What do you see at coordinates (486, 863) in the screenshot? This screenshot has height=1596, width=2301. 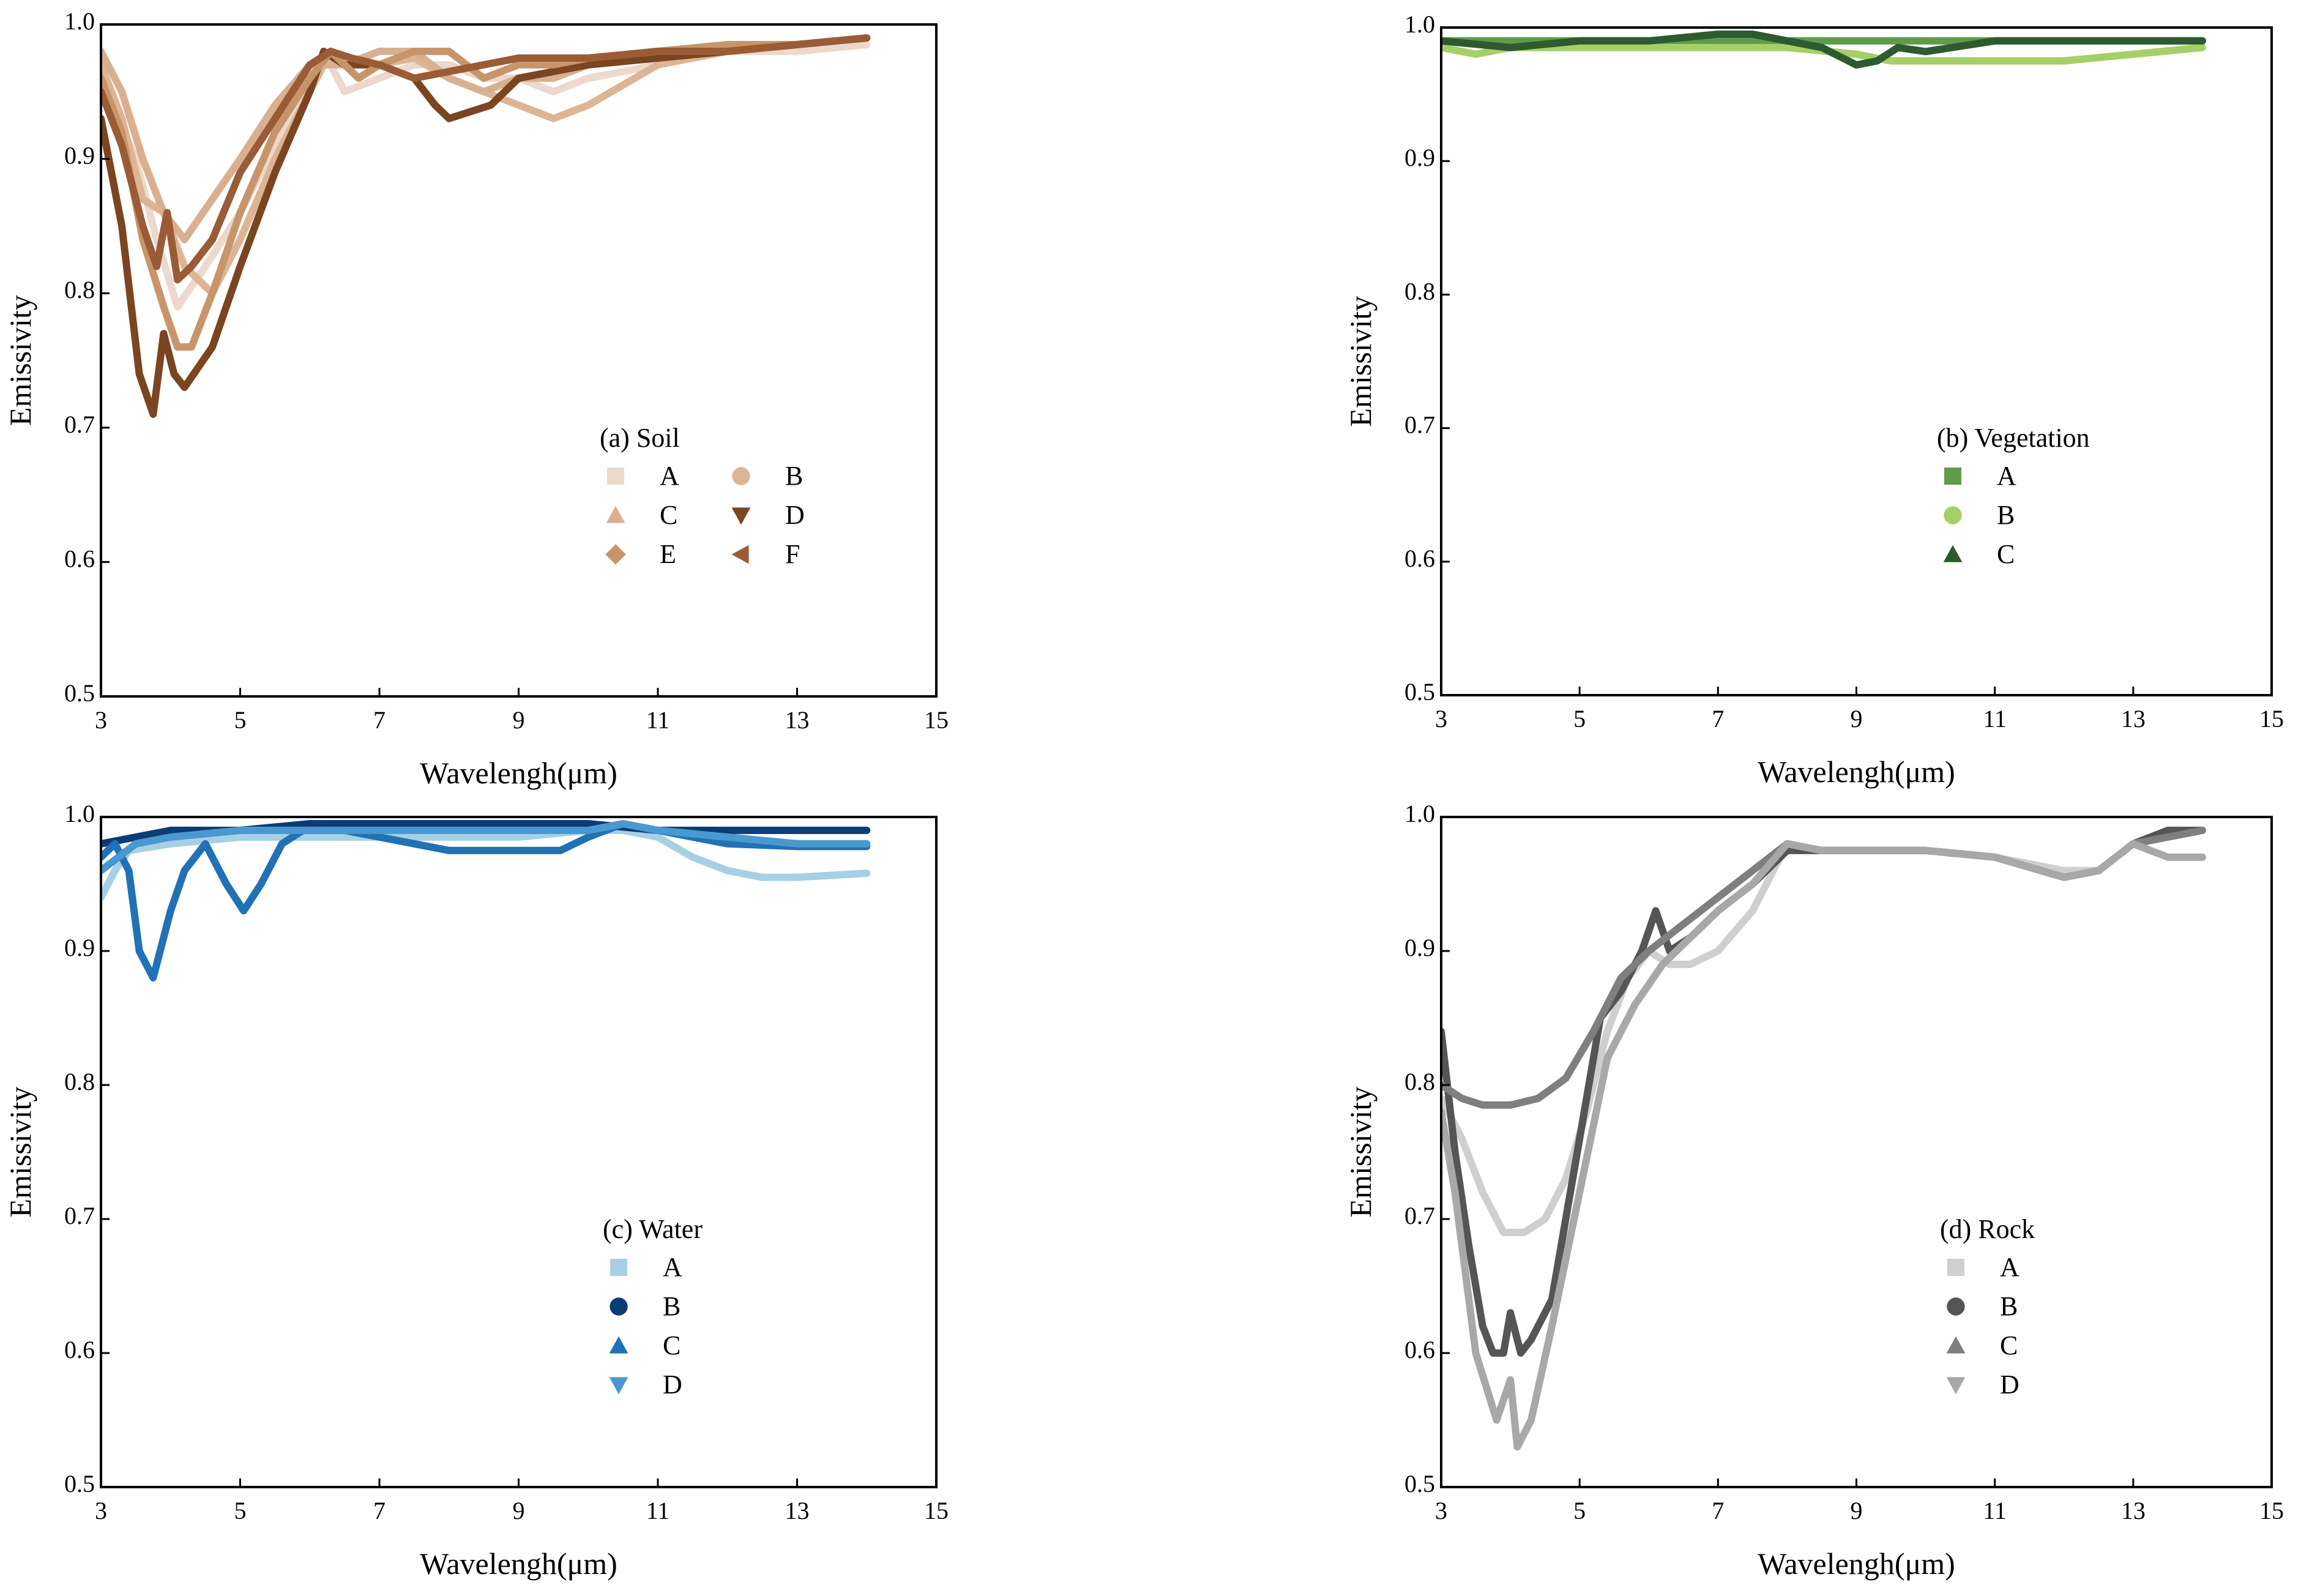 I see `series-line-water-A` at bounding box center [486, 863].